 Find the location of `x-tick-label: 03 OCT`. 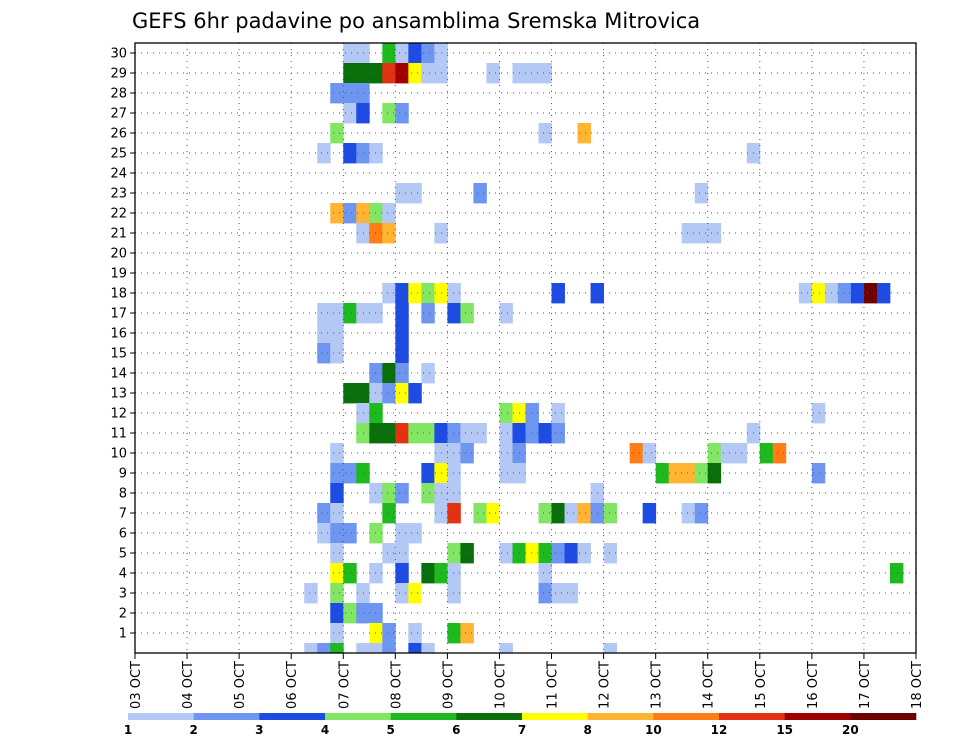

x-tick-label: 03 OCT is located at coordinates (136, 685).